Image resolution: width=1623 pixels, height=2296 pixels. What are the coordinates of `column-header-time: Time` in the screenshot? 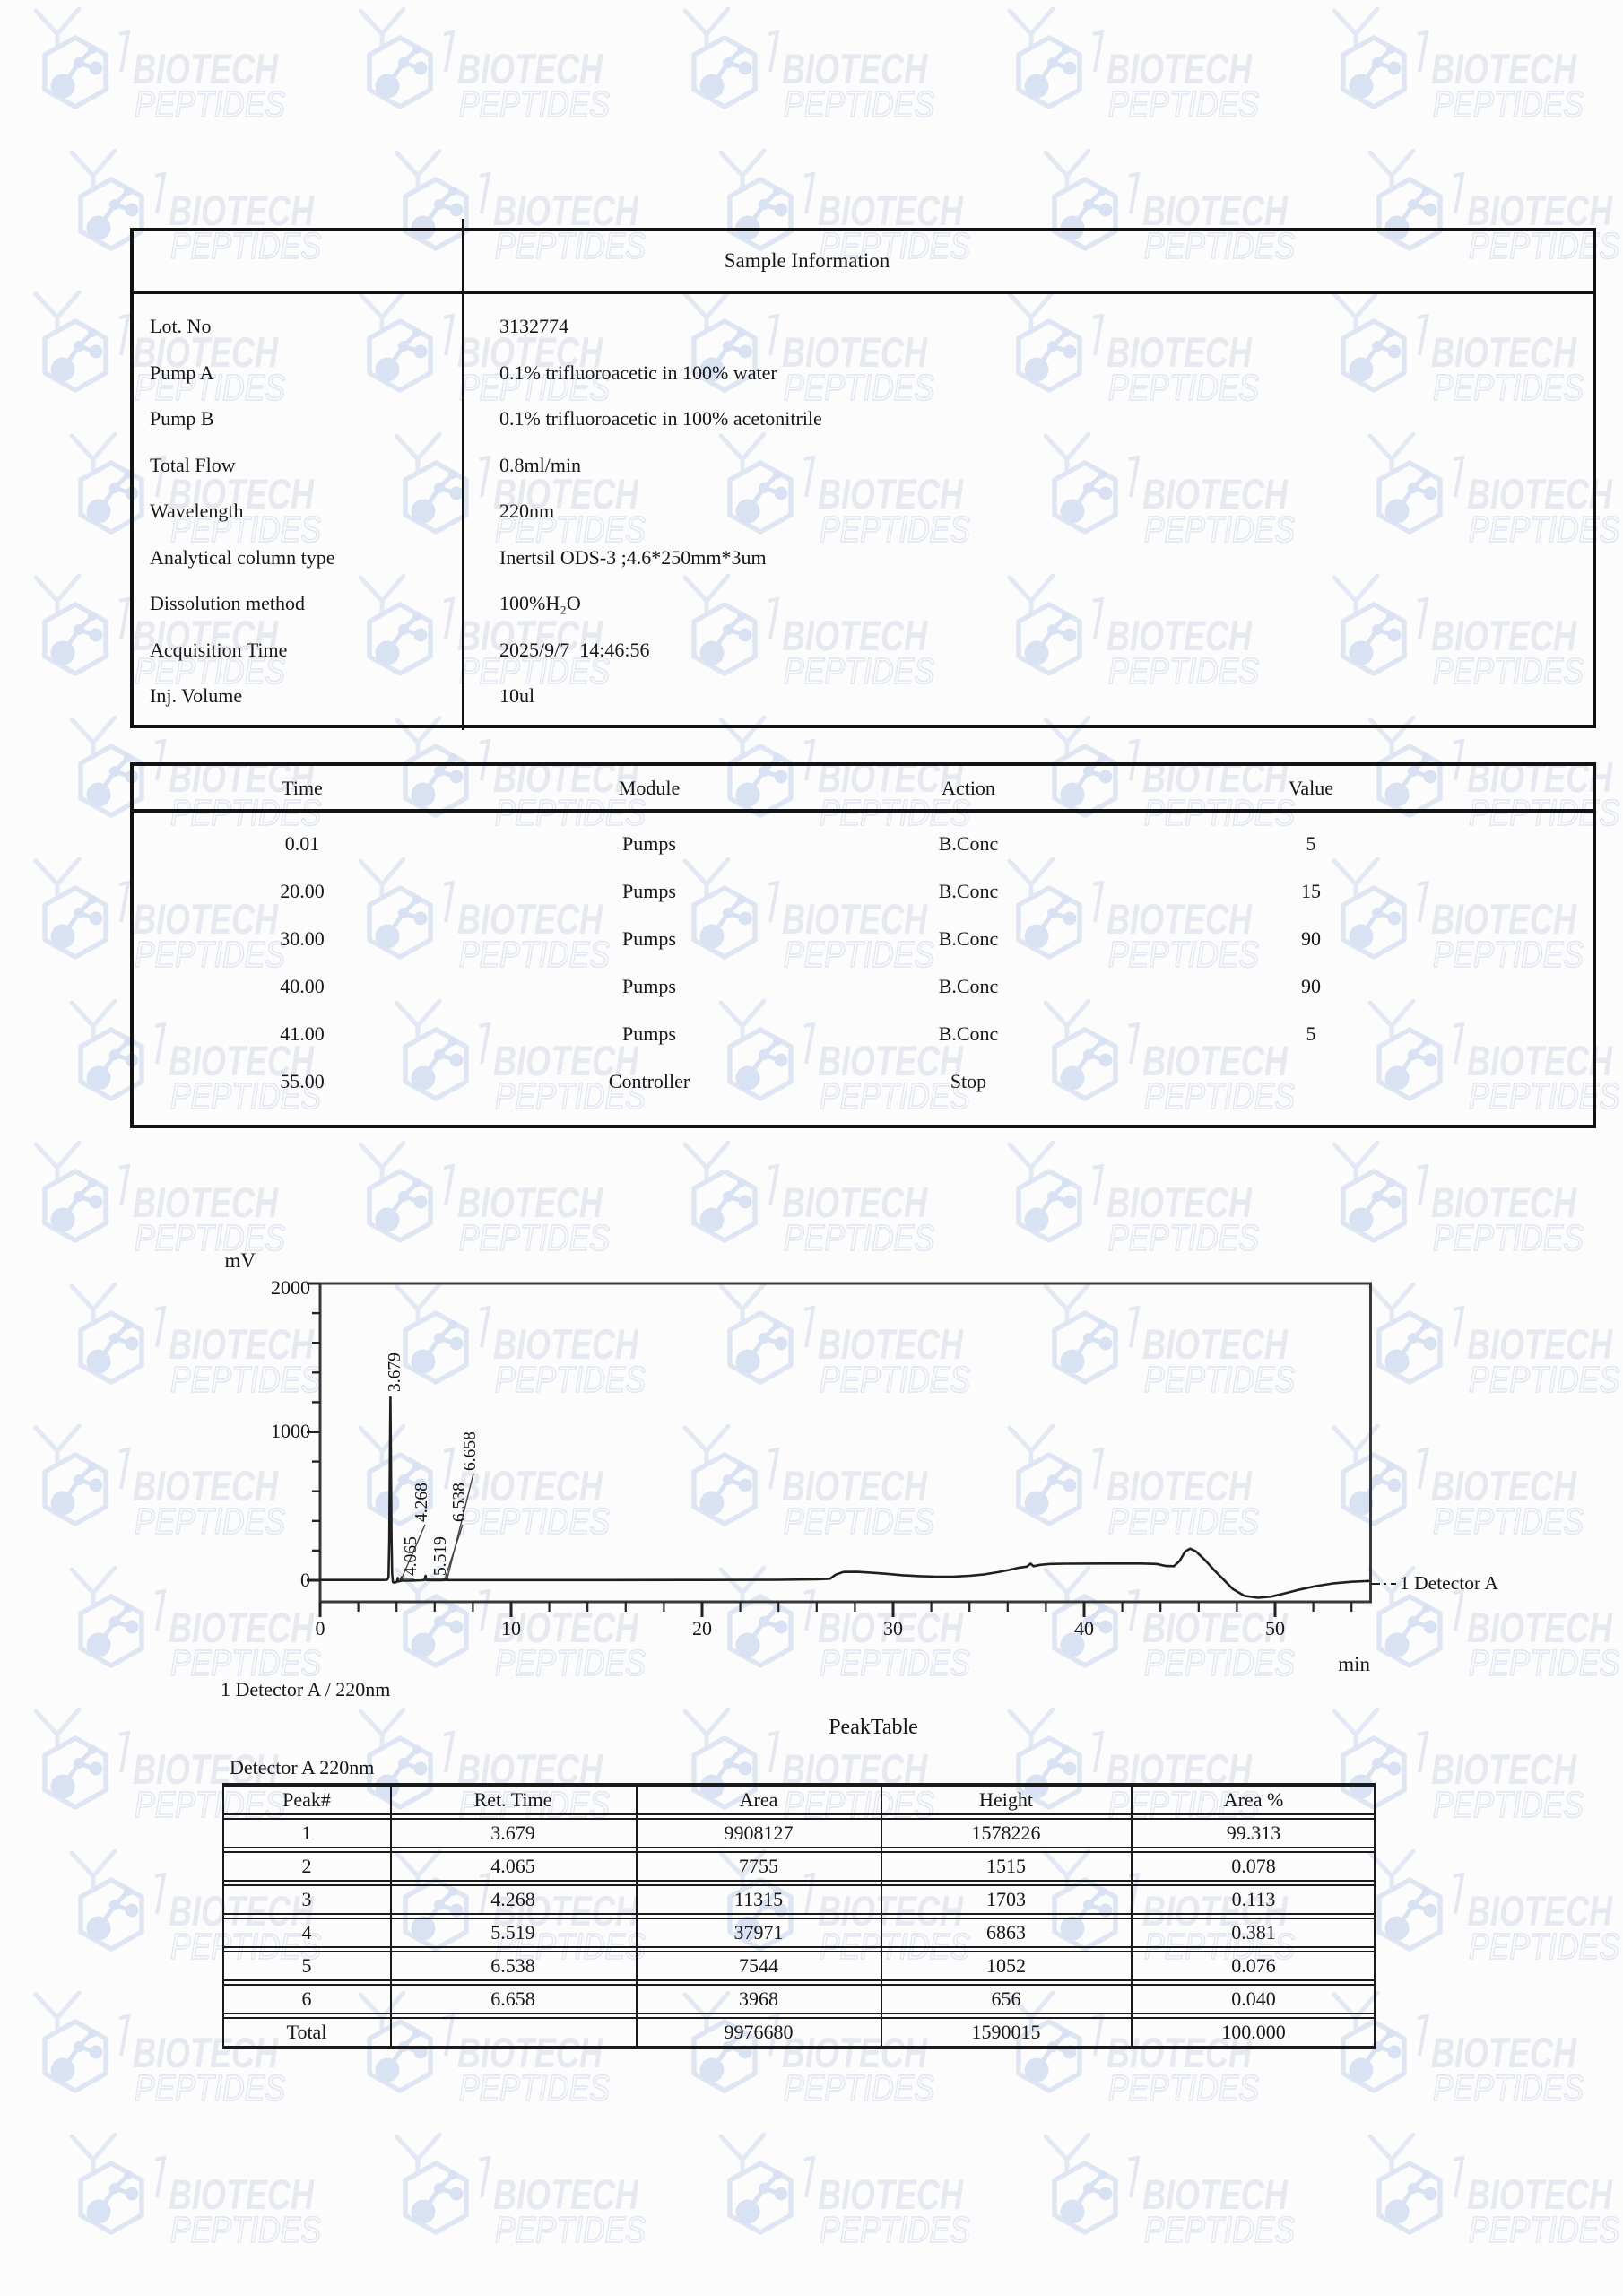 It's located at (302, 788).